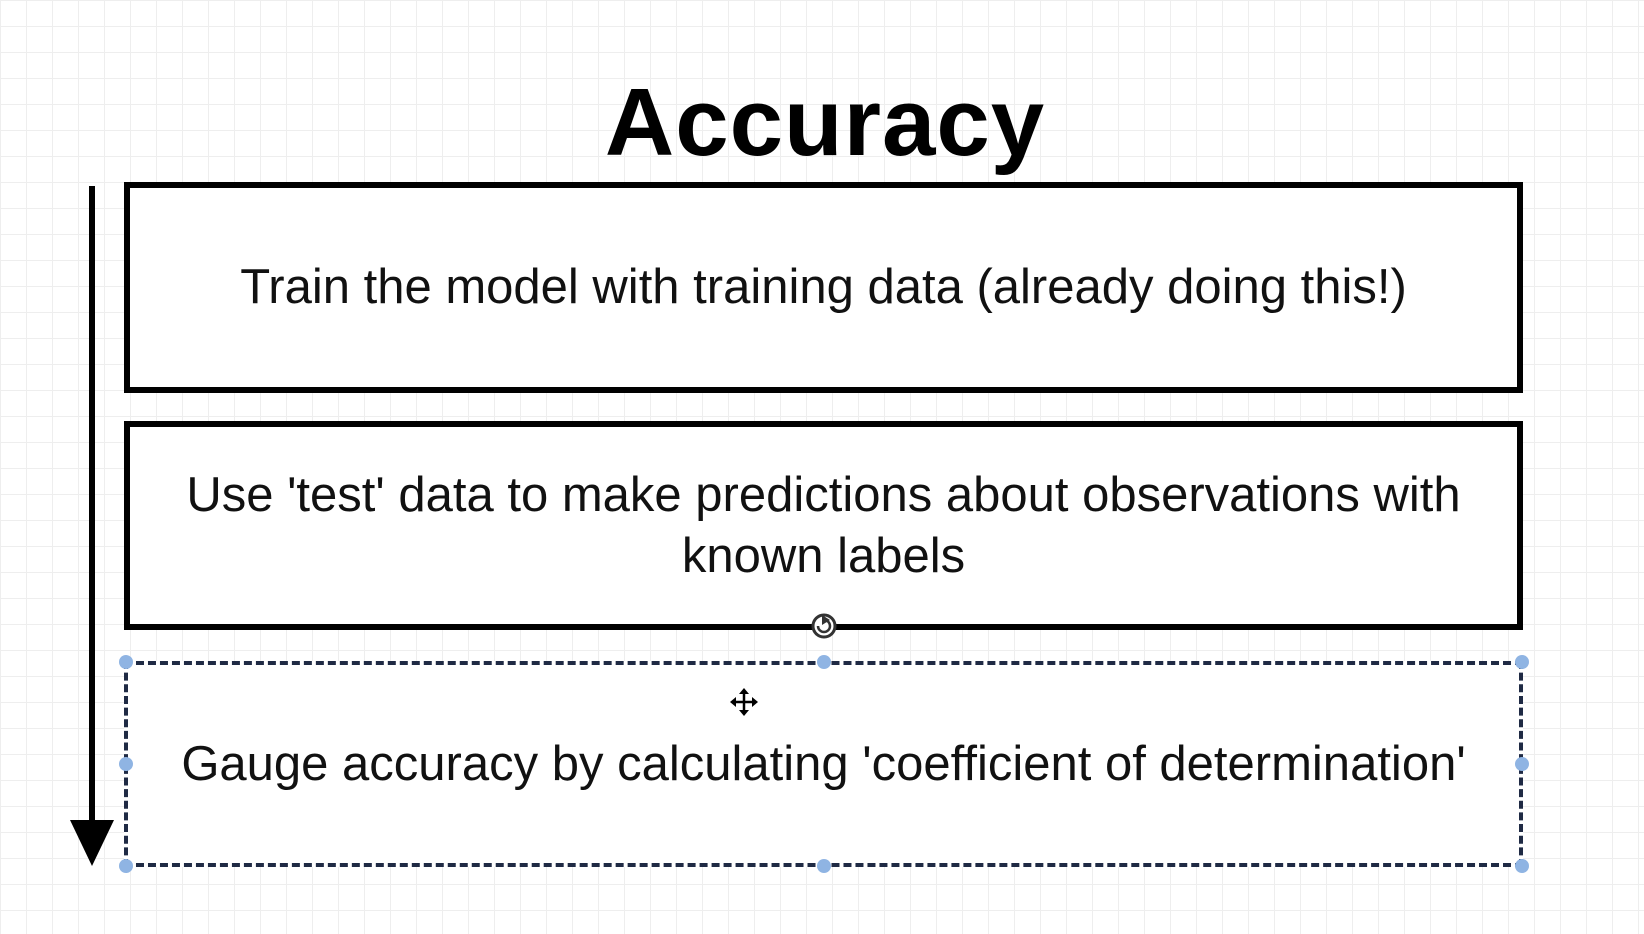 This screenshot has width=1644, height=934. What do you see at coordinates (825, 122) in the screenshot?
I see `diagram-title: Accuracy` at bounding box center [825, 122].